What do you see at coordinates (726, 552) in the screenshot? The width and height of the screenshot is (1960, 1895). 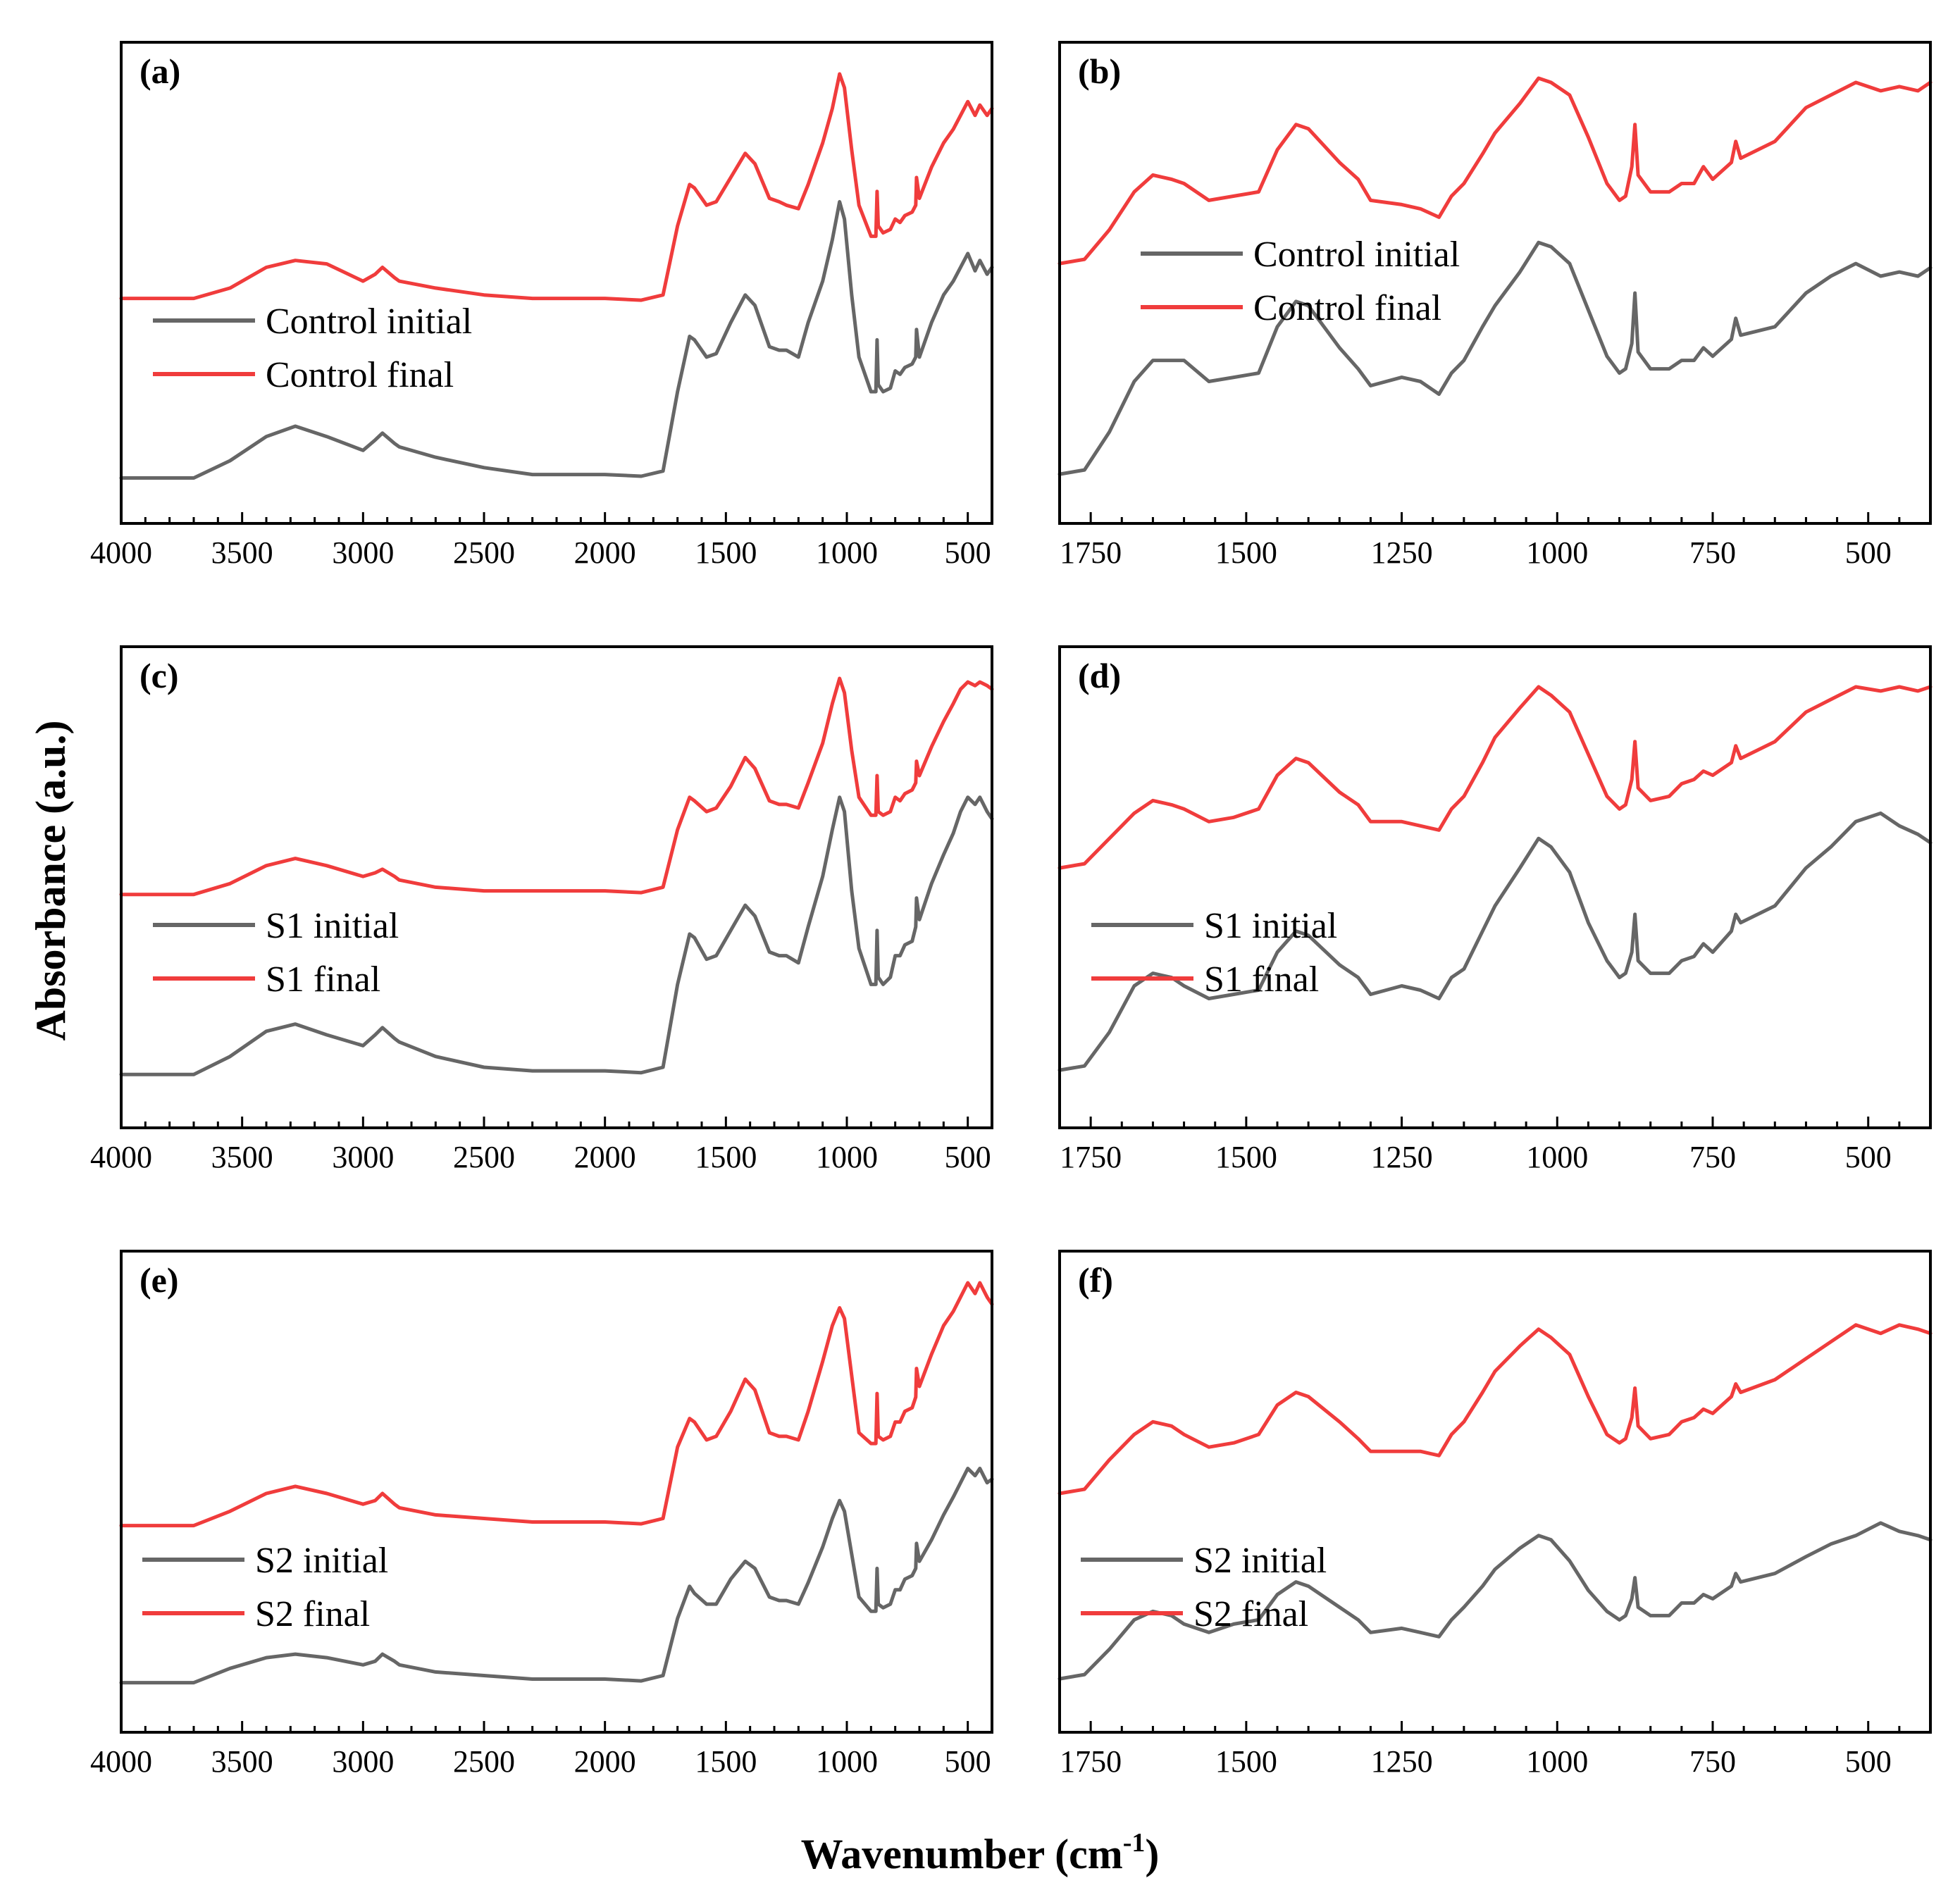 I see `x-tick-label-a: 1500` at bounding box center [726, 552].